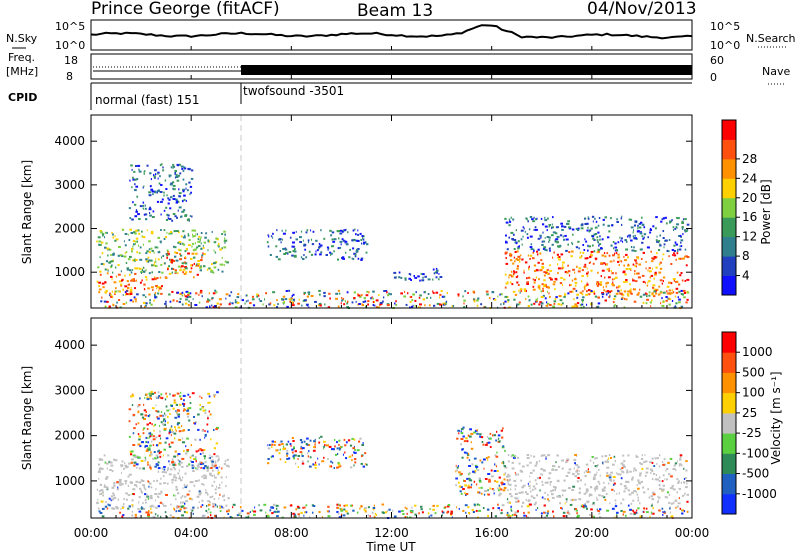 Image resolution: width=800 pixels, height=558 pixels. What do you see at coordinates (749, 217) in the screenshot?
I see `colorbar-tick-label: 16` at bounding box center [749, 217].